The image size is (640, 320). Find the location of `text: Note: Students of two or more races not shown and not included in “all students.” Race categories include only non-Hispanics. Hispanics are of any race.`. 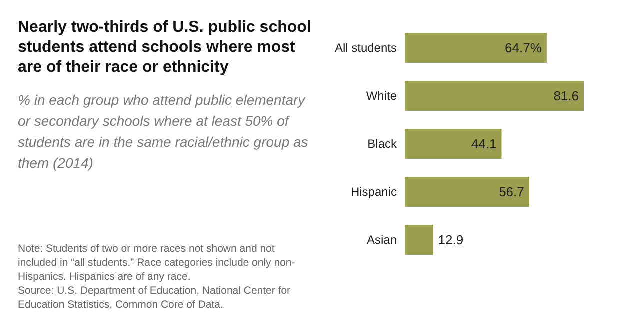

text: Note: Students of two or more races not shown and not included in “all students.” Race categories include only non-Hispanics. Hispanics are of any race. is located at coordinates (157, 263).